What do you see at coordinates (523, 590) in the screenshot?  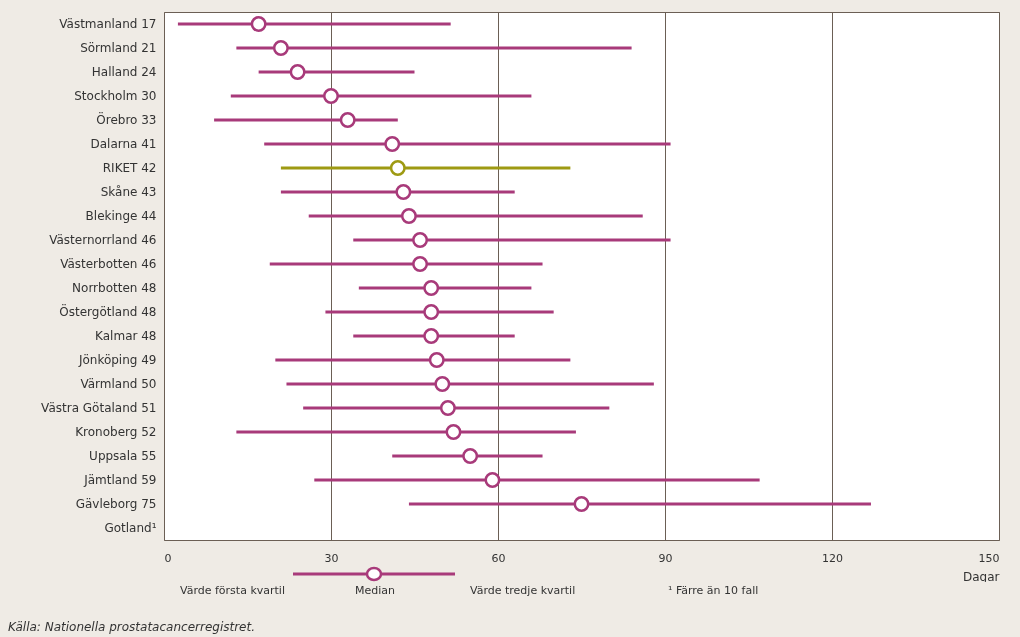 I see `text: Värde tredje kvartil` at bounding box center [523, 590].